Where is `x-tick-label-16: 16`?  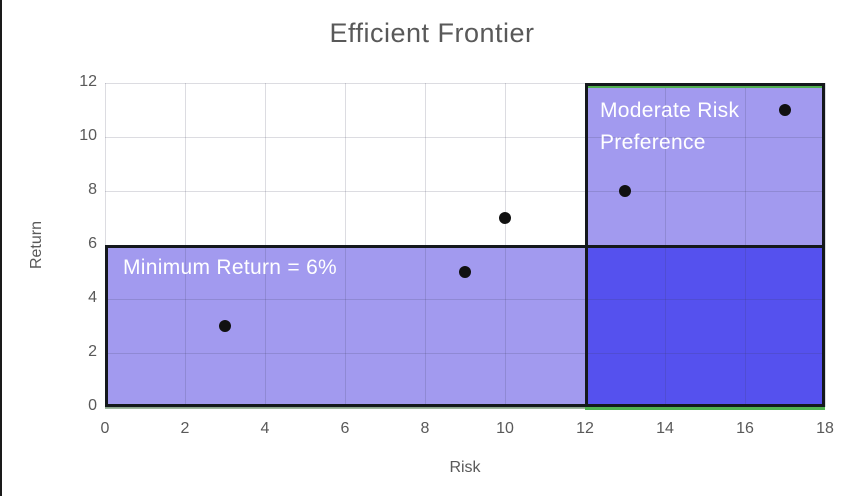 x-tick-label-16: 16 is located at coordinates (745, 428).